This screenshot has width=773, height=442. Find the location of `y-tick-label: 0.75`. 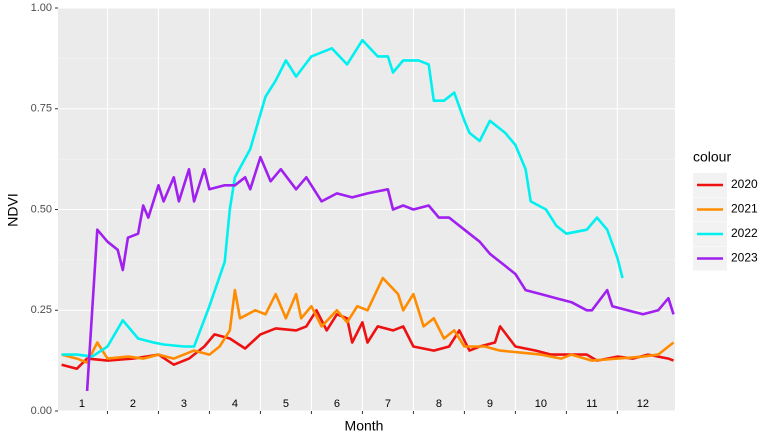

y-tick-label: 0.75 is located at coordinates (41, 109).